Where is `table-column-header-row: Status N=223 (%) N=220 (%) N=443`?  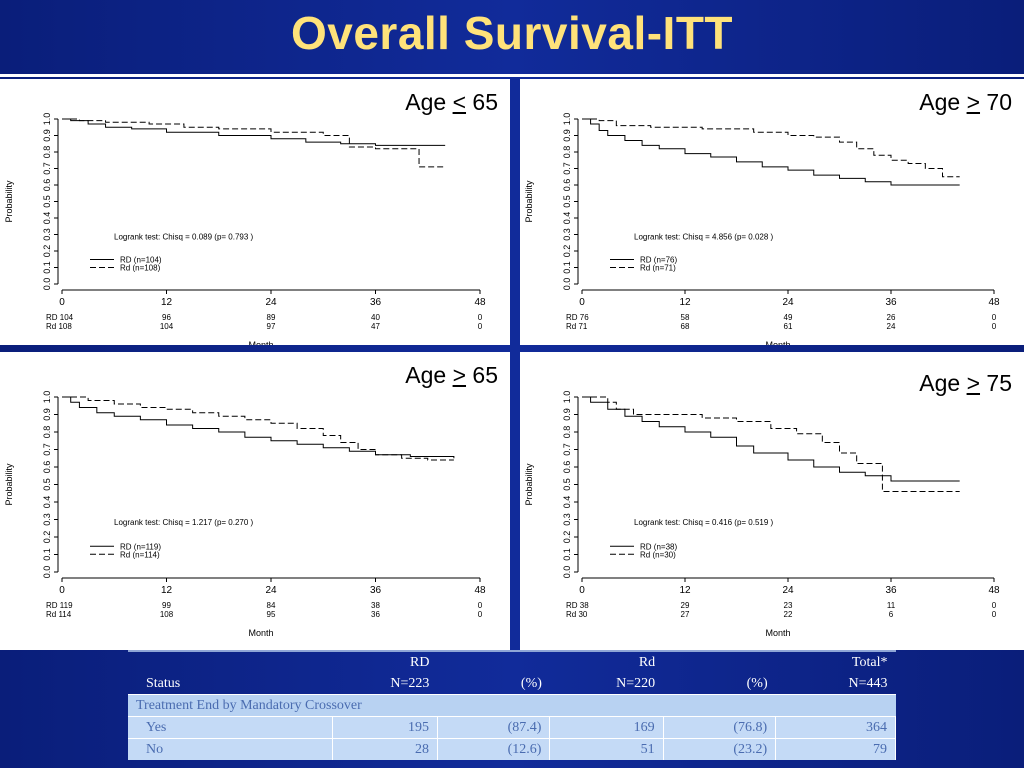
table-column-header-row: Status N=223 (%) N=220 (%) N=443 is located at coordinates (512, 684).